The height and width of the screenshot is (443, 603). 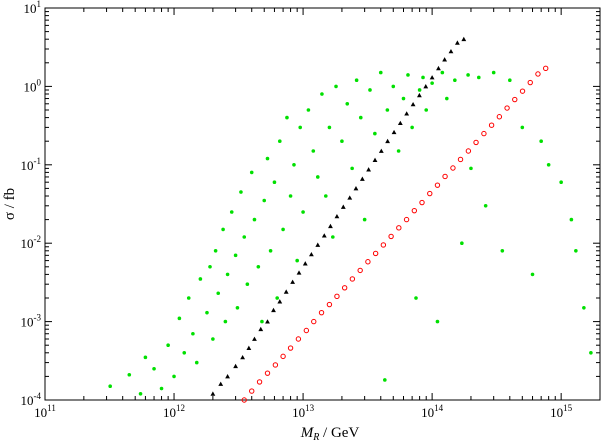 I want to click on y-tick-label: 10⁻³, so click(x=31, y=321).